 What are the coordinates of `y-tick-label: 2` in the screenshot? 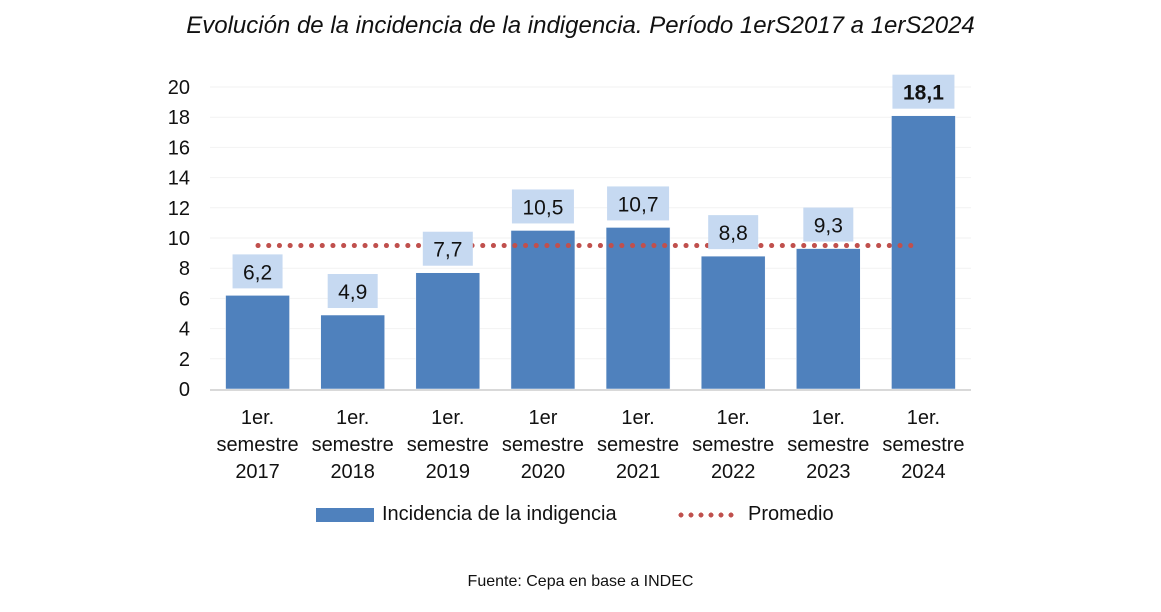 It's located at (184, 360).